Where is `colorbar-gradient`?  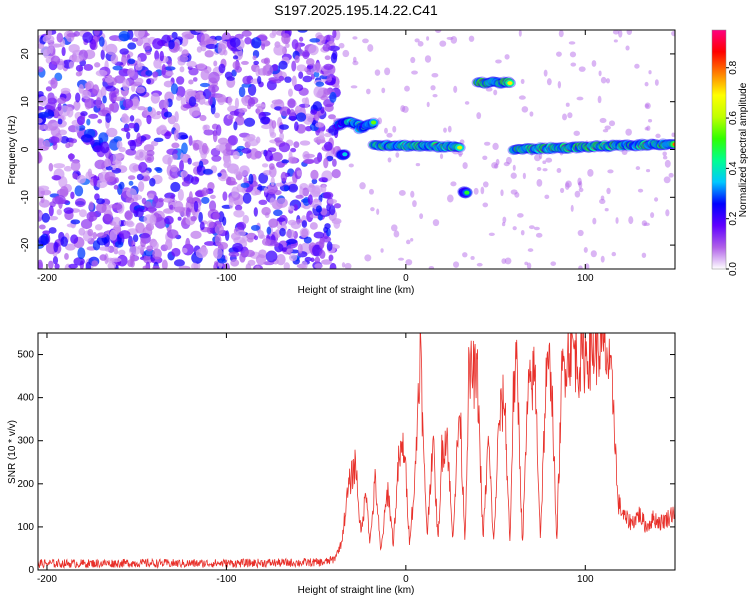
colorbar-gradient is located at coordinates (719, 149).